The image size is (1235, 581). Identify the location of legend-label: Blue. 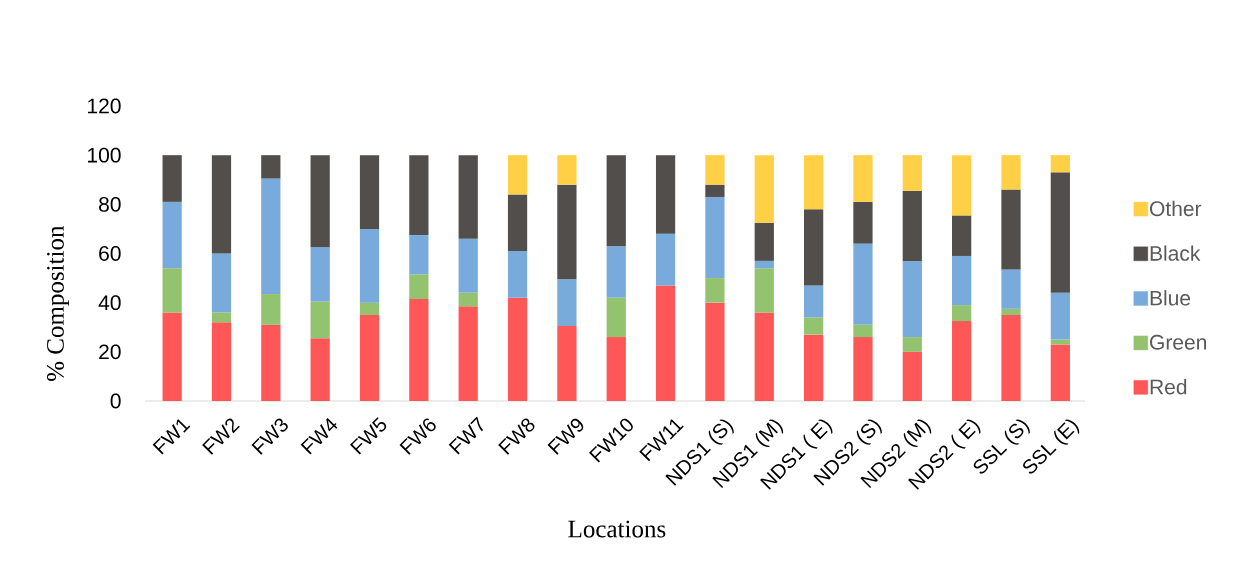
(1170, 298).